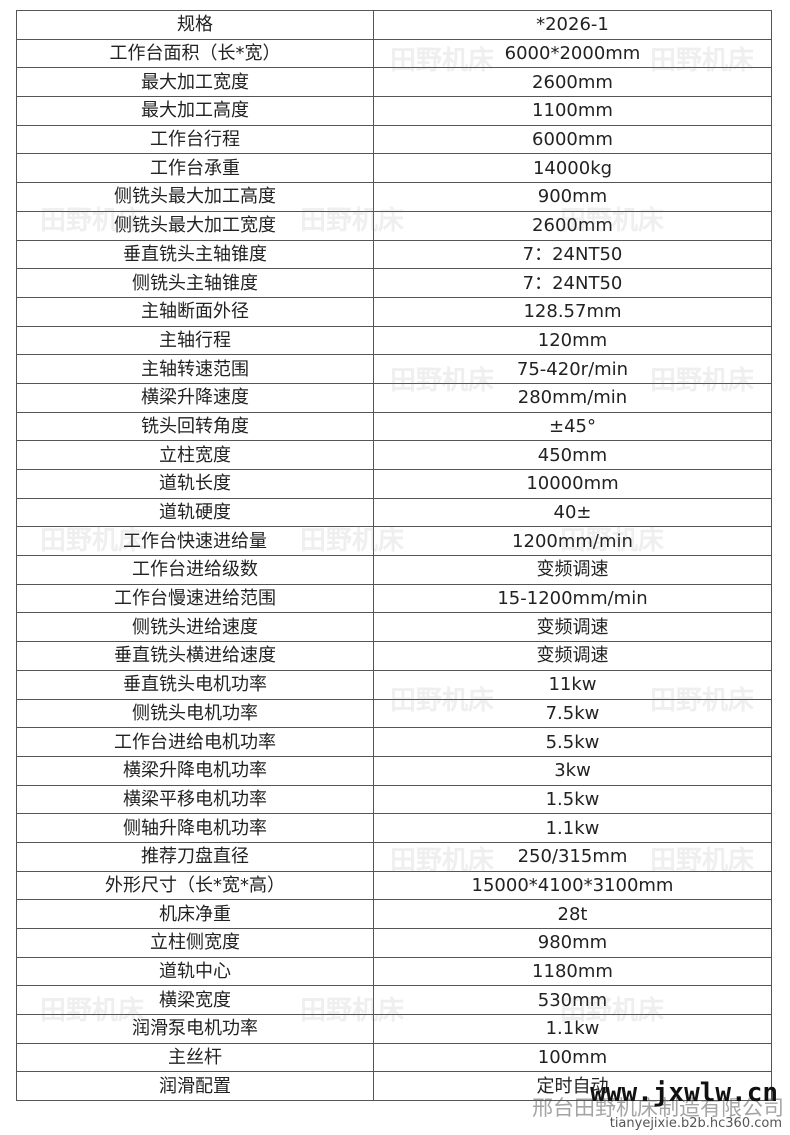  Describe the element at coordinates (195, 541) in the screenshot. I see `spec-name: 工作台快速进给量` at that location.